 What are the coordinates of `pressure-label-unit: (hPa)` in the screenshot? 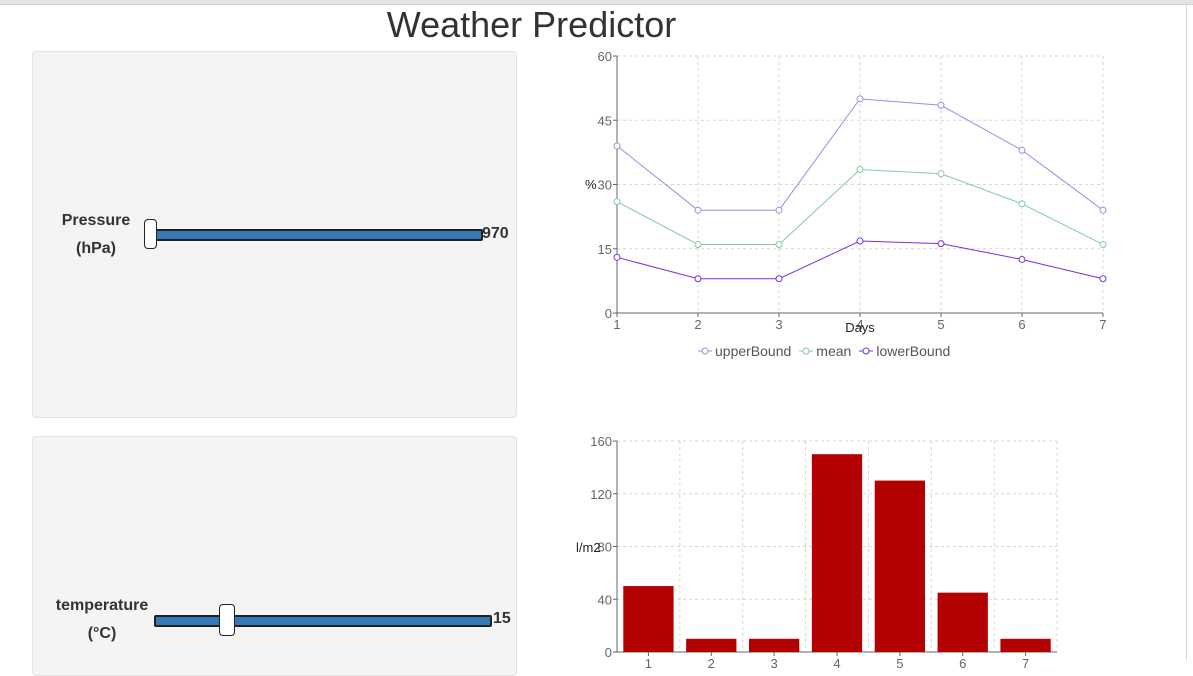 It's located at (96, 248).